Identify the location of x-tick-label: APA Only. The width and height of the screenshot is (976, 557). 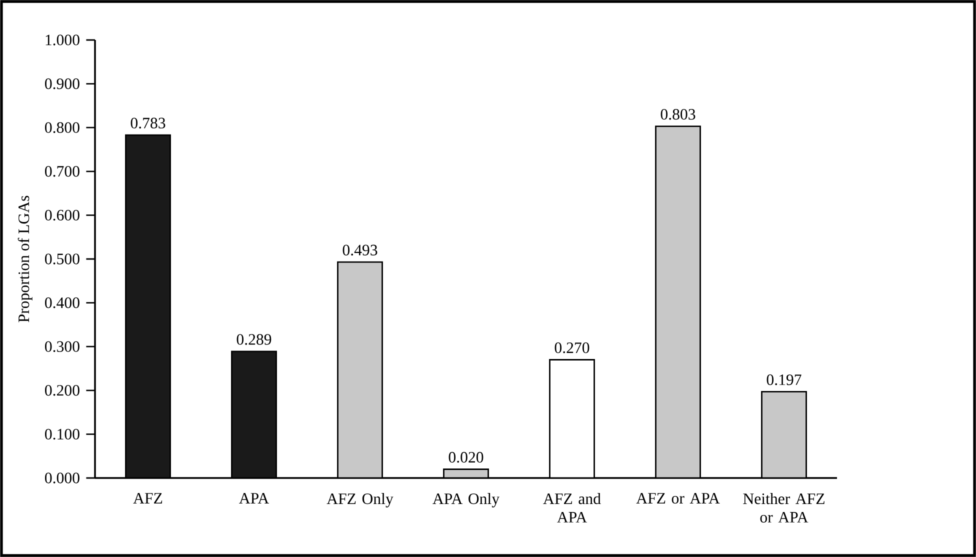
(466, 500).